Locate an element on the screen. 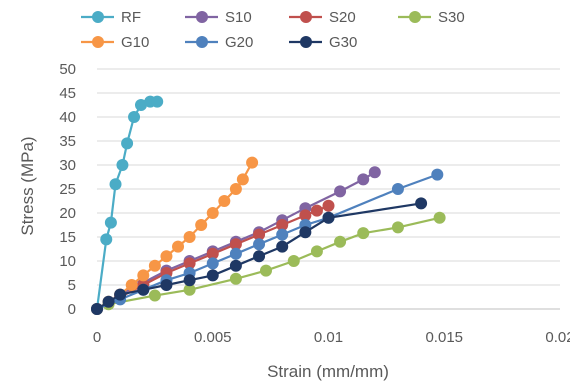 The image size is (570, 386). x-axis-ticks: 0 0.005 0.01 0.015 0.02 is located at coordinates (331, 337).